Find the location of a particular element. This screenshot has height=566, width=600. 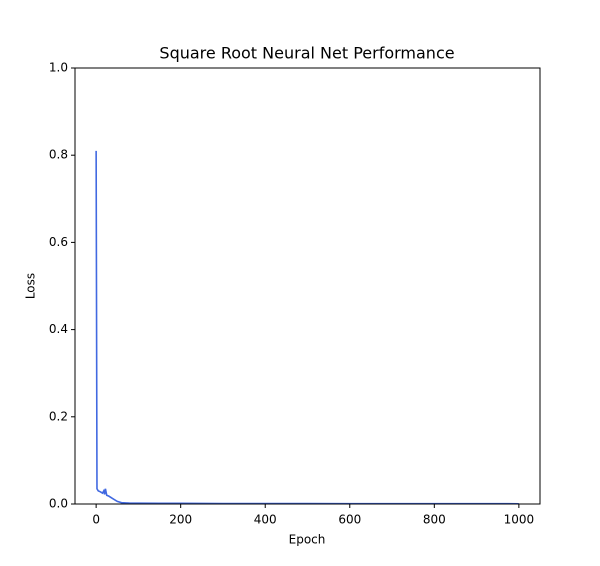

x-tick-label: 800 is located at coordinates (434, 520).